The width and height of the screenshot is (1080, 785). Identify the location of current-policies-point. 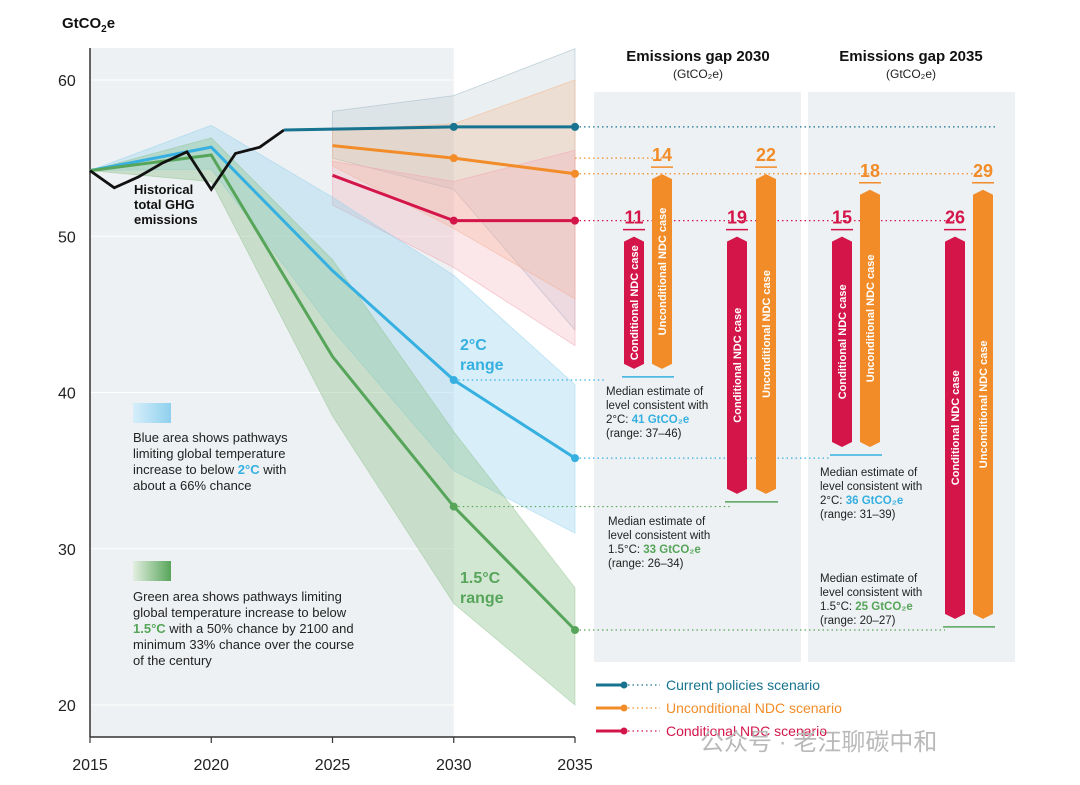
(453, 126).